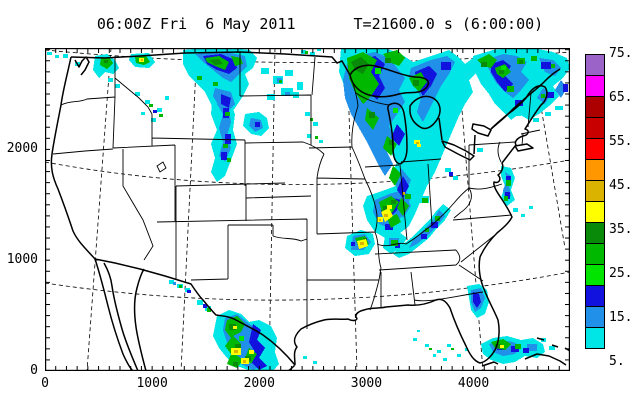 The image size is (640, 400). What do you see at coordinates (617, 361) in the screenshot?
I see `colorbar-tick-label: 5.` at bounding box center [617, 361].